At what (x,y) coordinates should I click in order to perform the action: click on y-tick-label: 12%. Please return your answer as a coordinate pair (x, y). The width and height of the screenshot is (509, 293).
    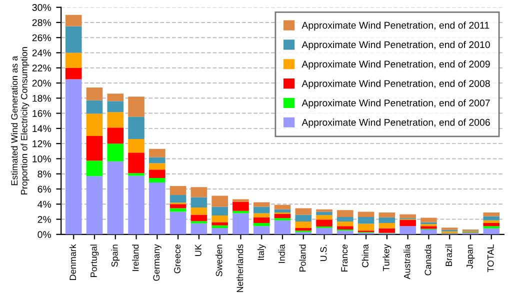
    Looking at the image, I should click on (42, 144).